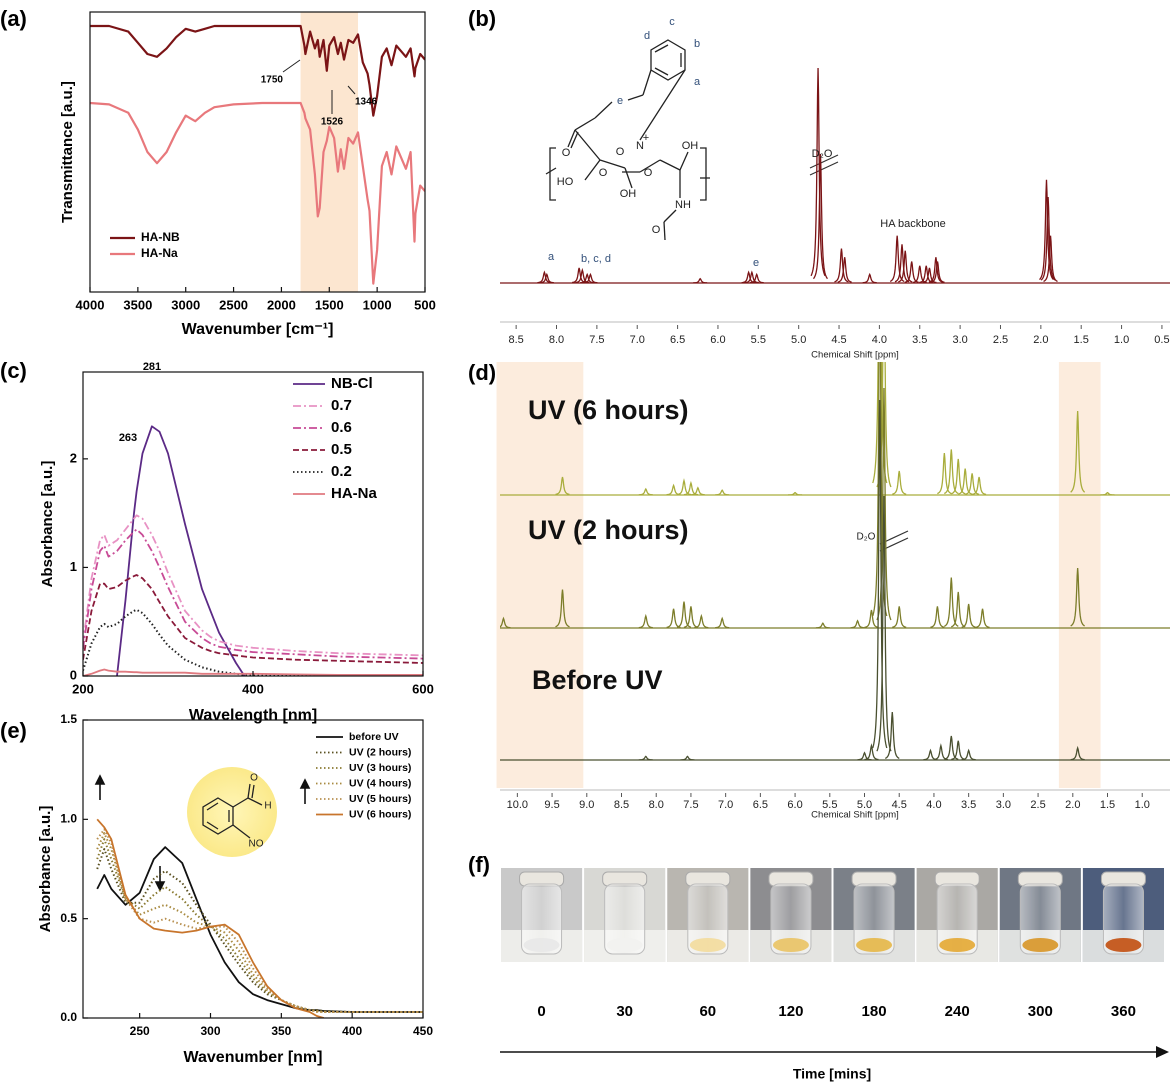 Image resolution: width=1170 pixels, height=1083 pixels. I want to click on panel-label: (e), so click(13, 730).